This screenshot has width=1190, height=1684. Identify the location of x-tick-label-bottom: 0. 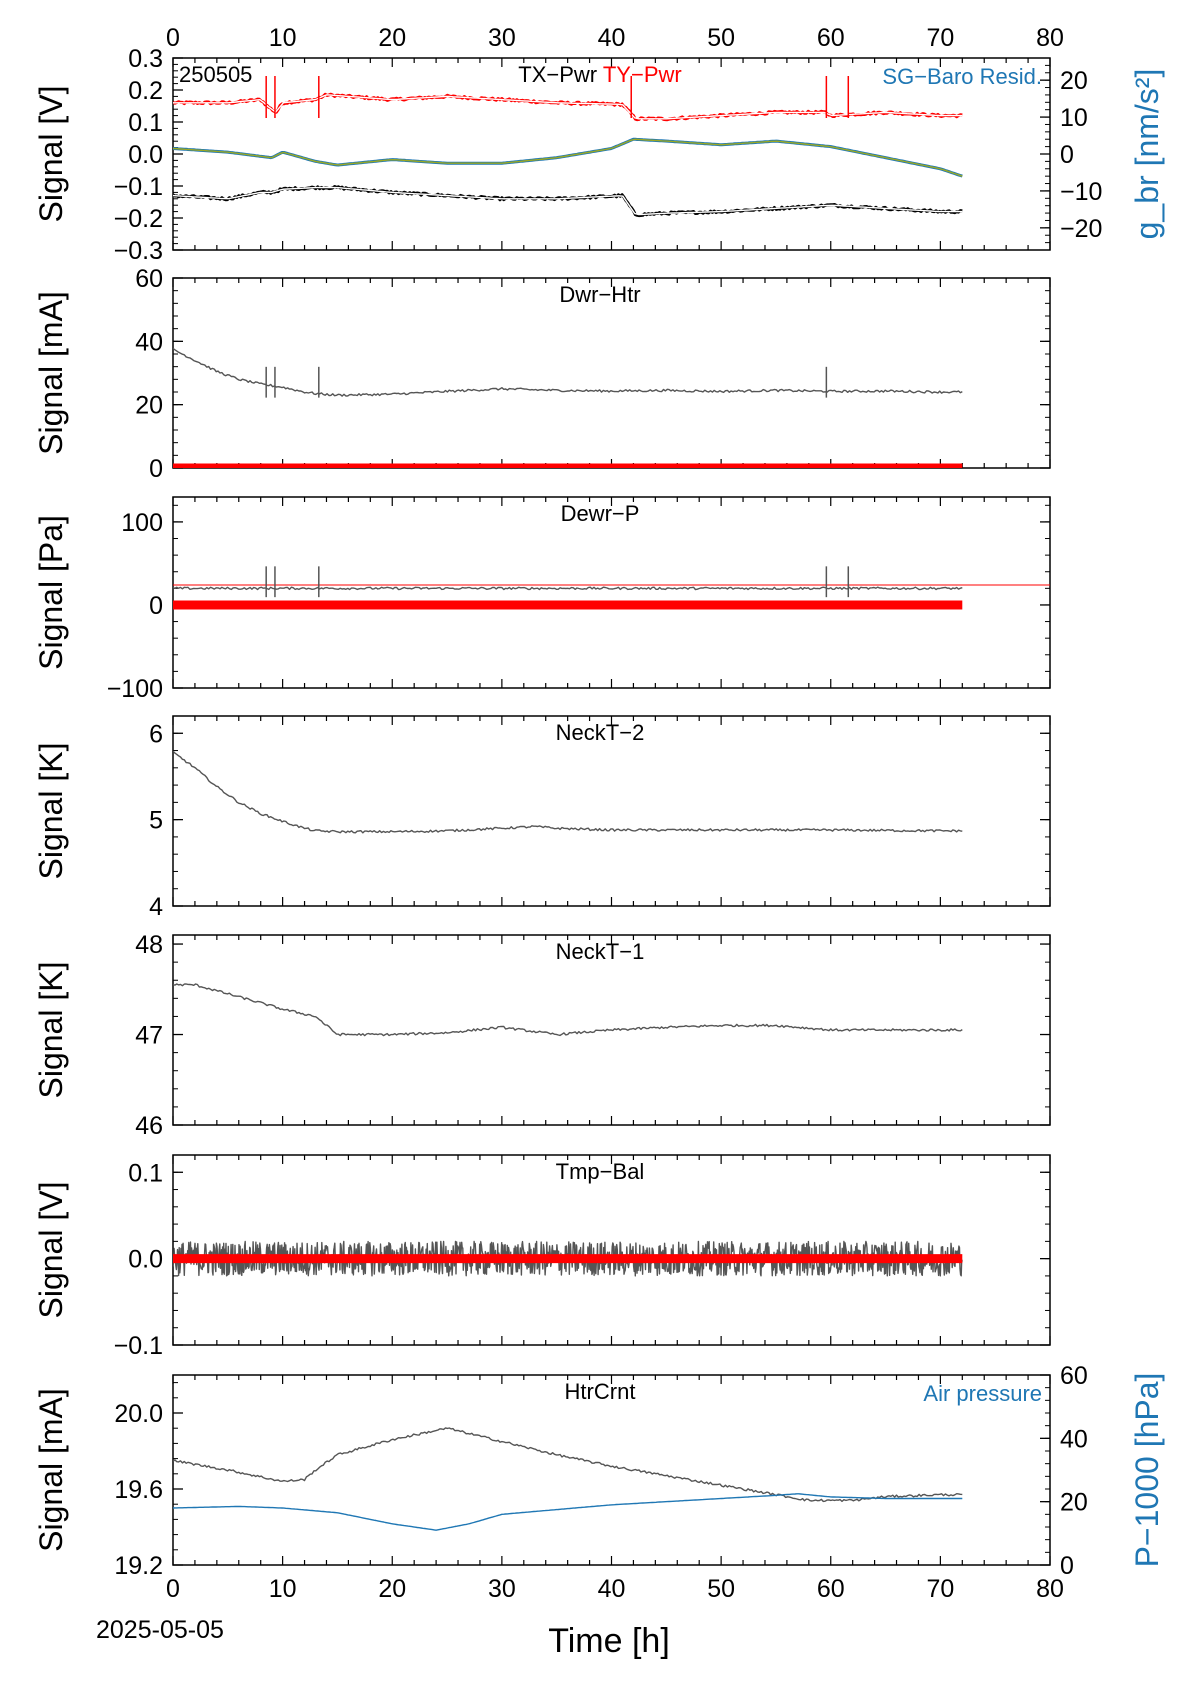
(173, 1589).